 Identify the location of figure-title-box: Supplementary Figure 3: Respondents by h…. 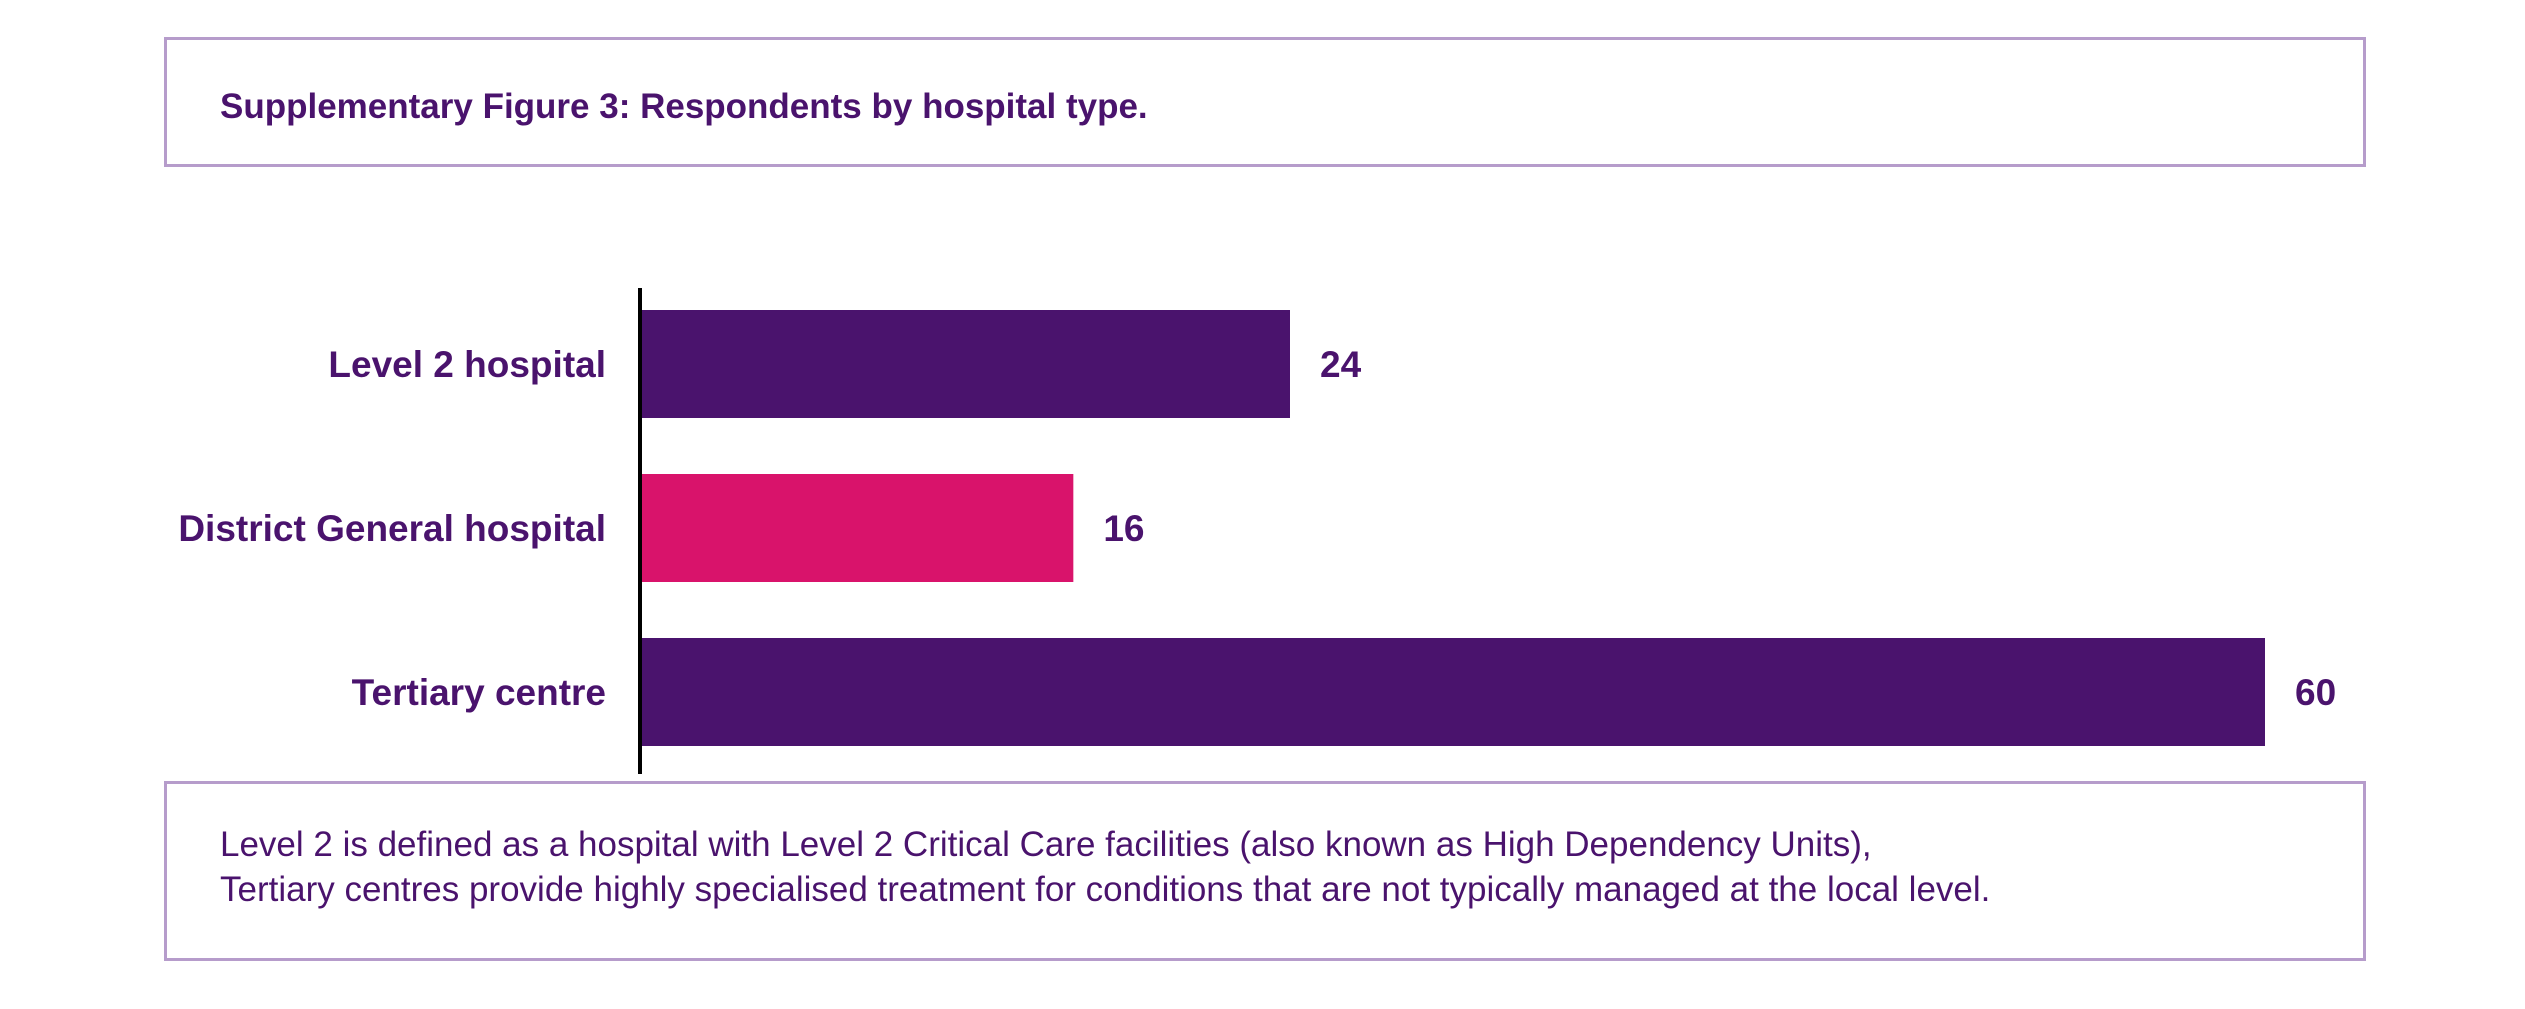
(1265, 102).